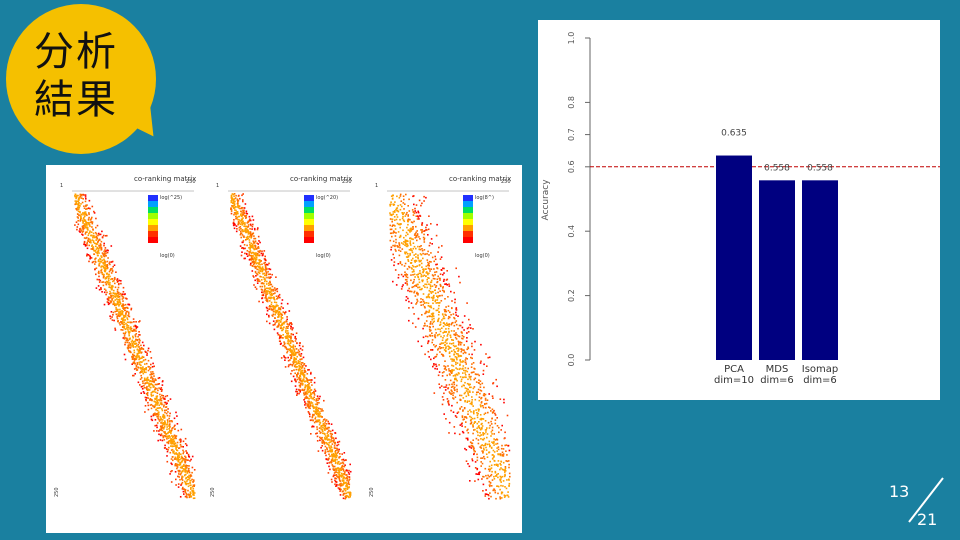  Describe the element at coordinates (571, 134) in the screenshot. I see `y-tick-label: 0.7` at that location.